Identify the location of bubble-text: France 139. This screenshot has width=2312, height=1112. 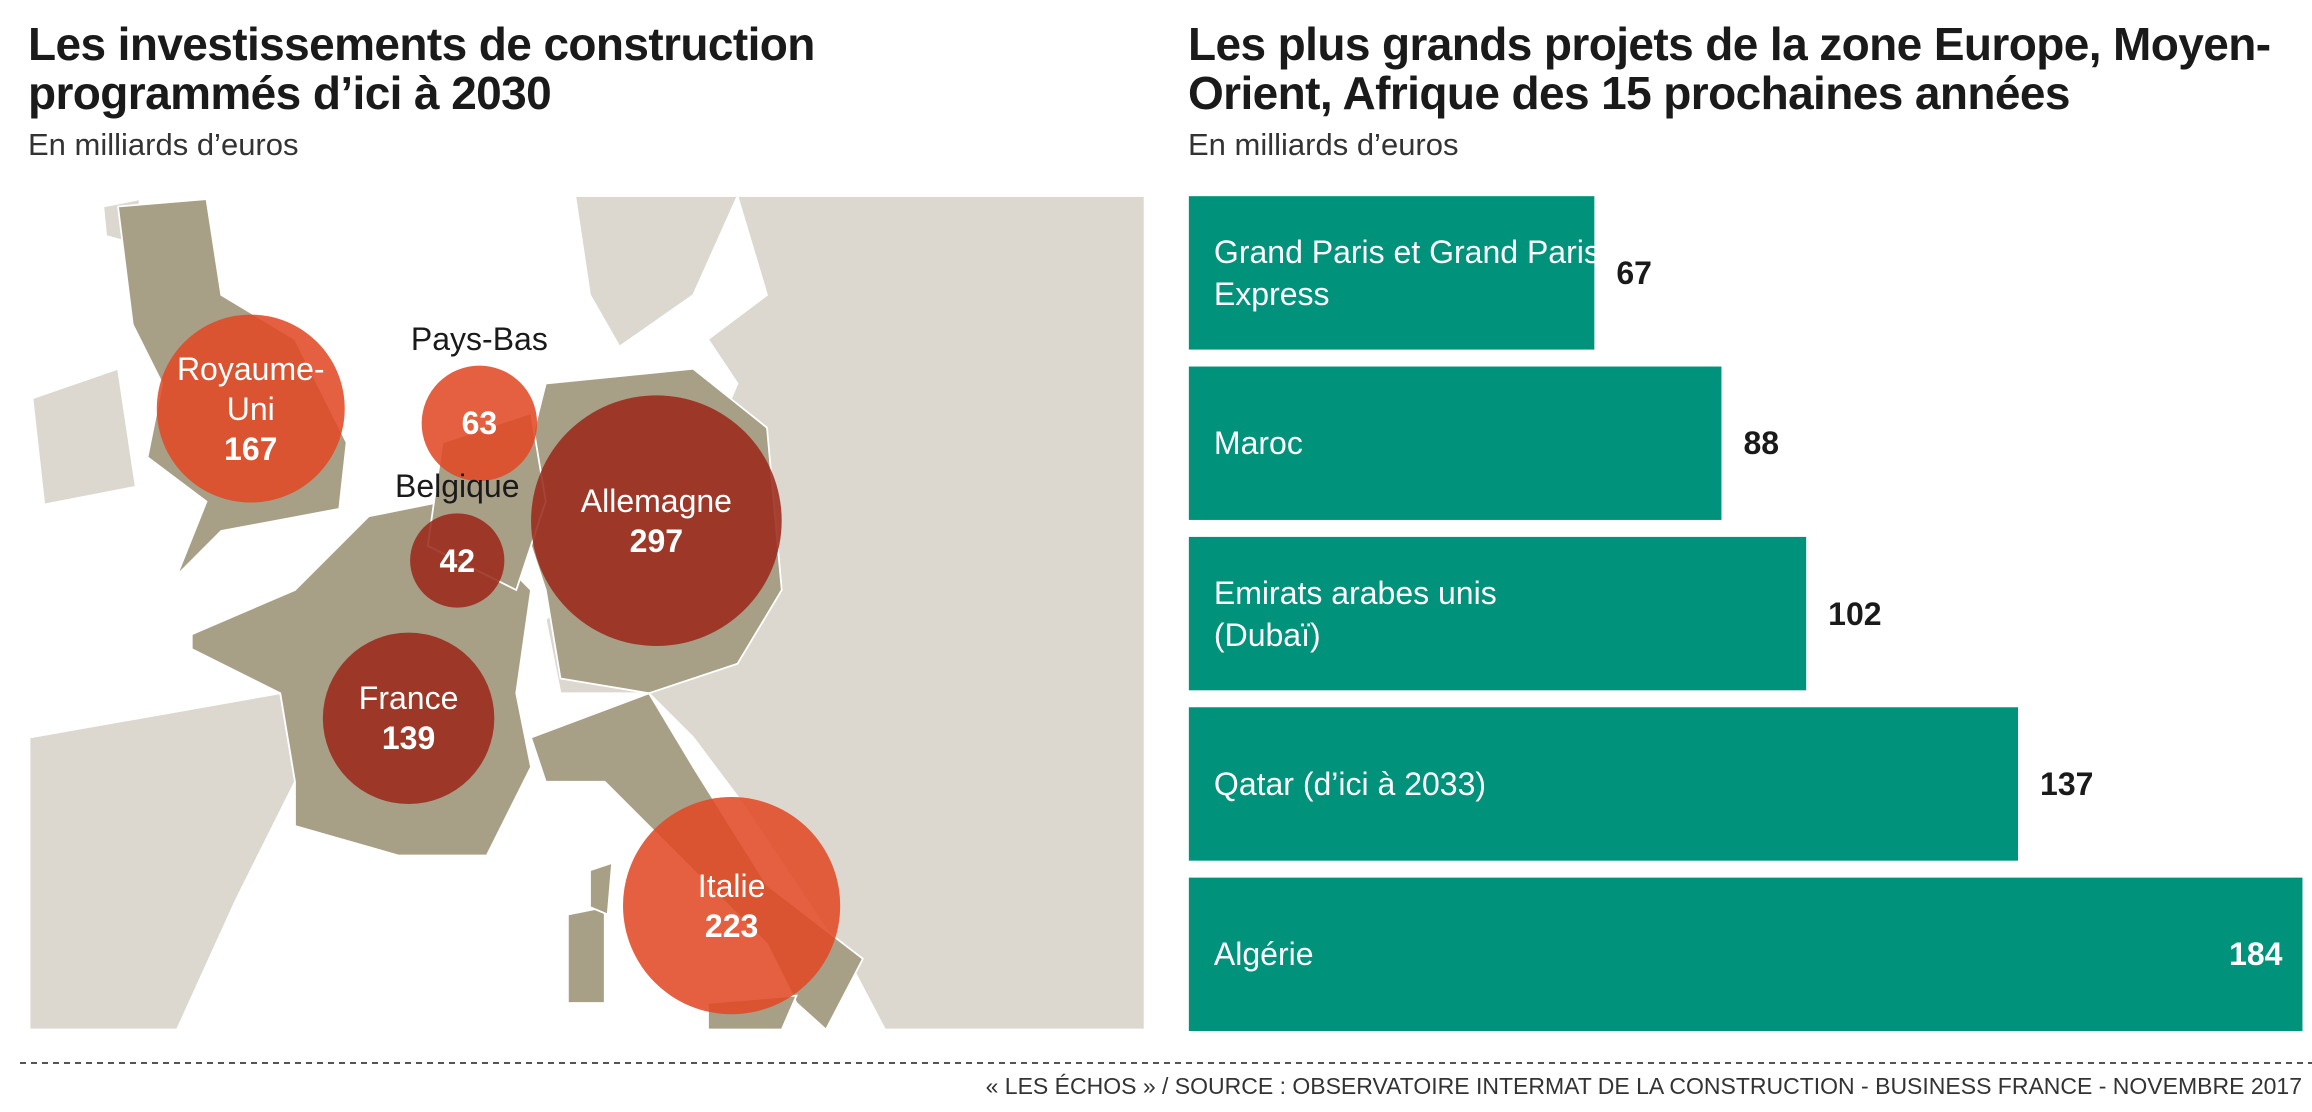
(409, 718).